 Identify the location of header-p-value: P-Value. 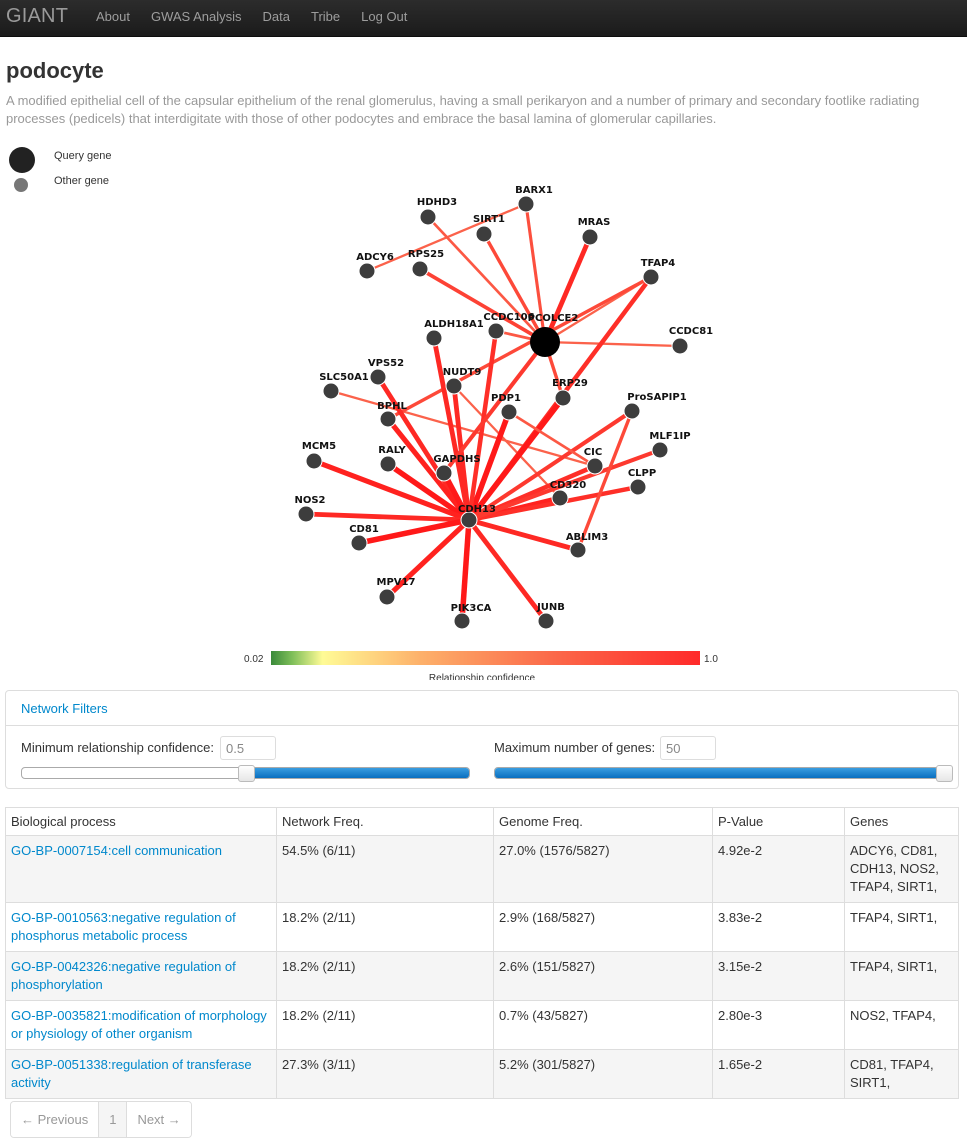
(778, 821).